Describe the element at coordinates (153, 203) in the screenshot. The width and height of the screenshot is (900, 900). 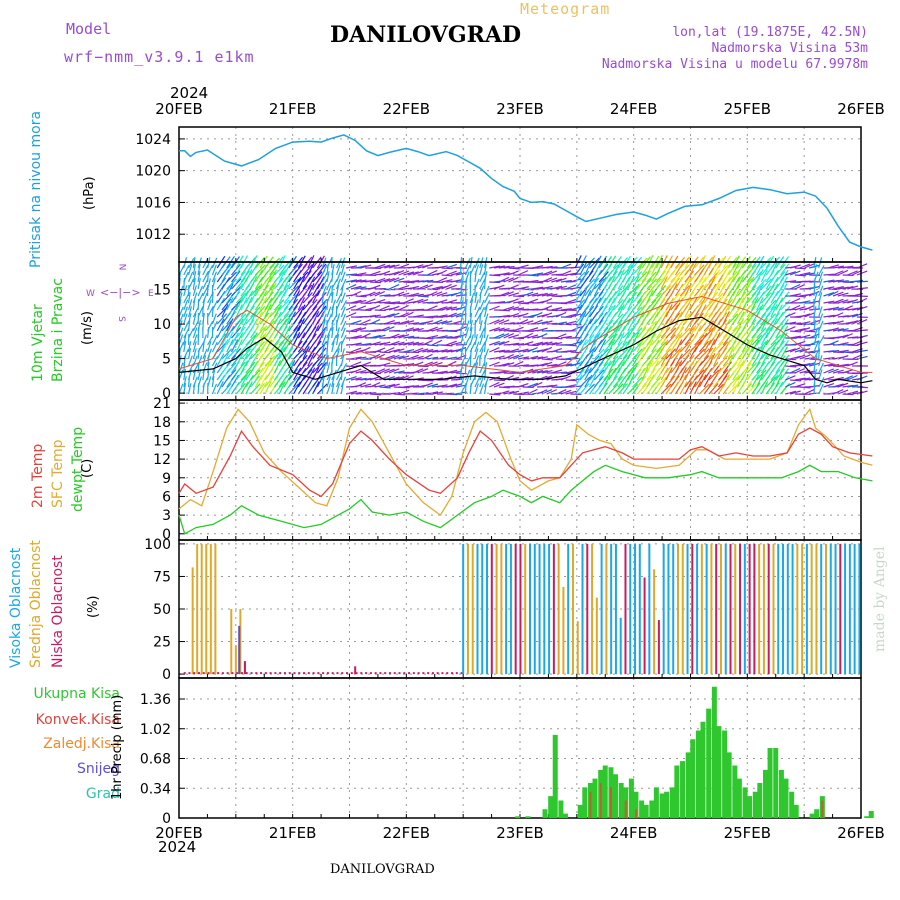
I see `y-tick-label: 1016` at that location.